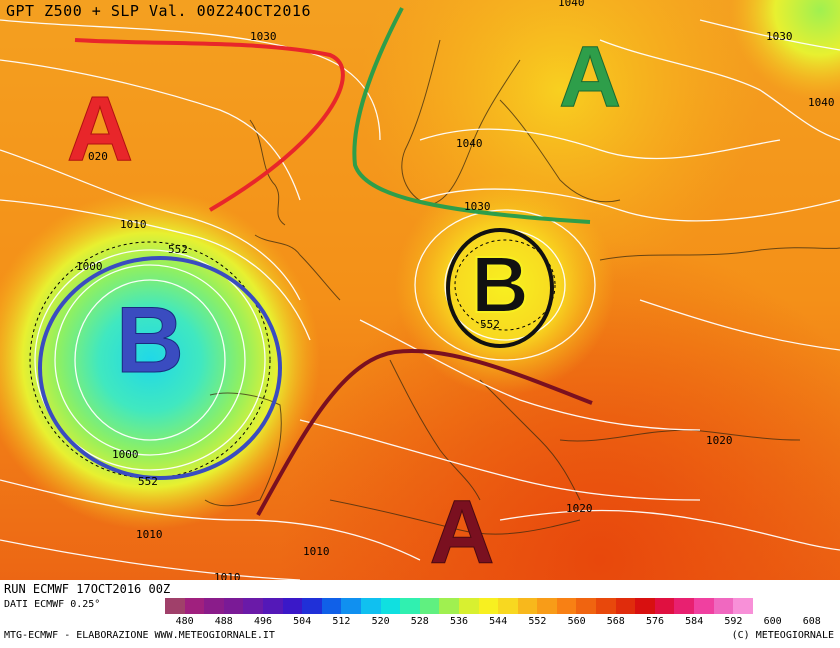 Image resolution: width=840 pixels, height=648 pixels. I want to click on color-scale-tick: 496, so click(263, 621).